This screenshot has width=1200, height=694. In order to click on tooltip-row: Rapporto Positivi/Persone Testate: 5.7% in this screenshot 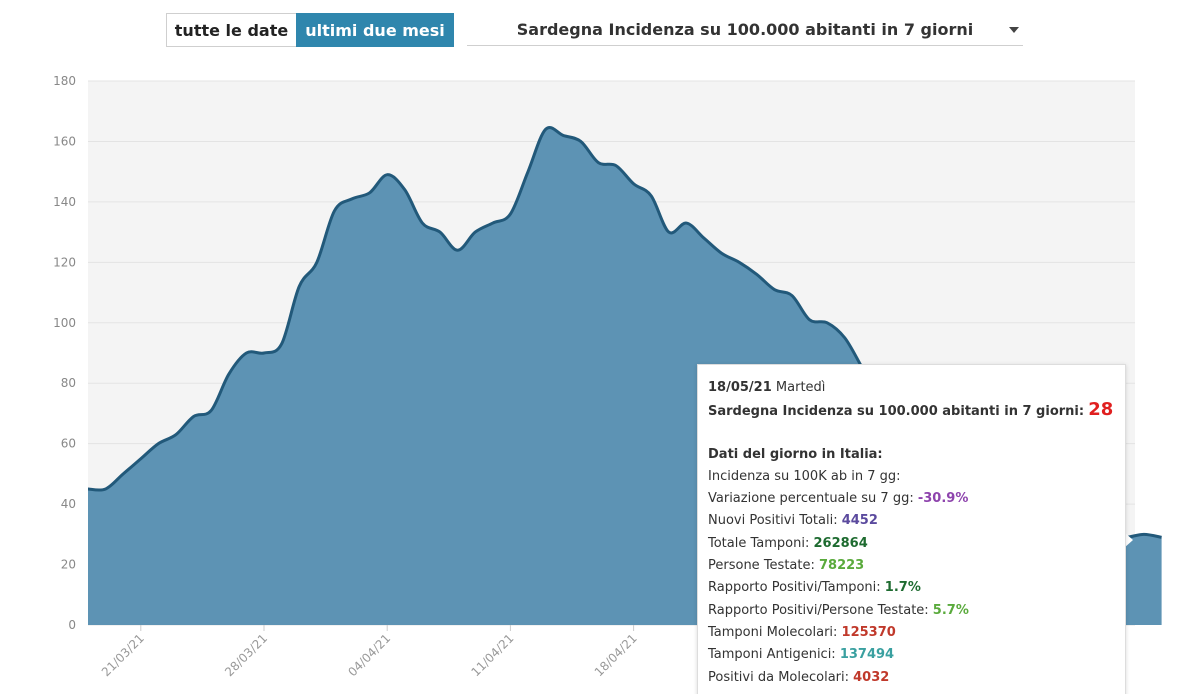, I will do `click(911, 611)`.